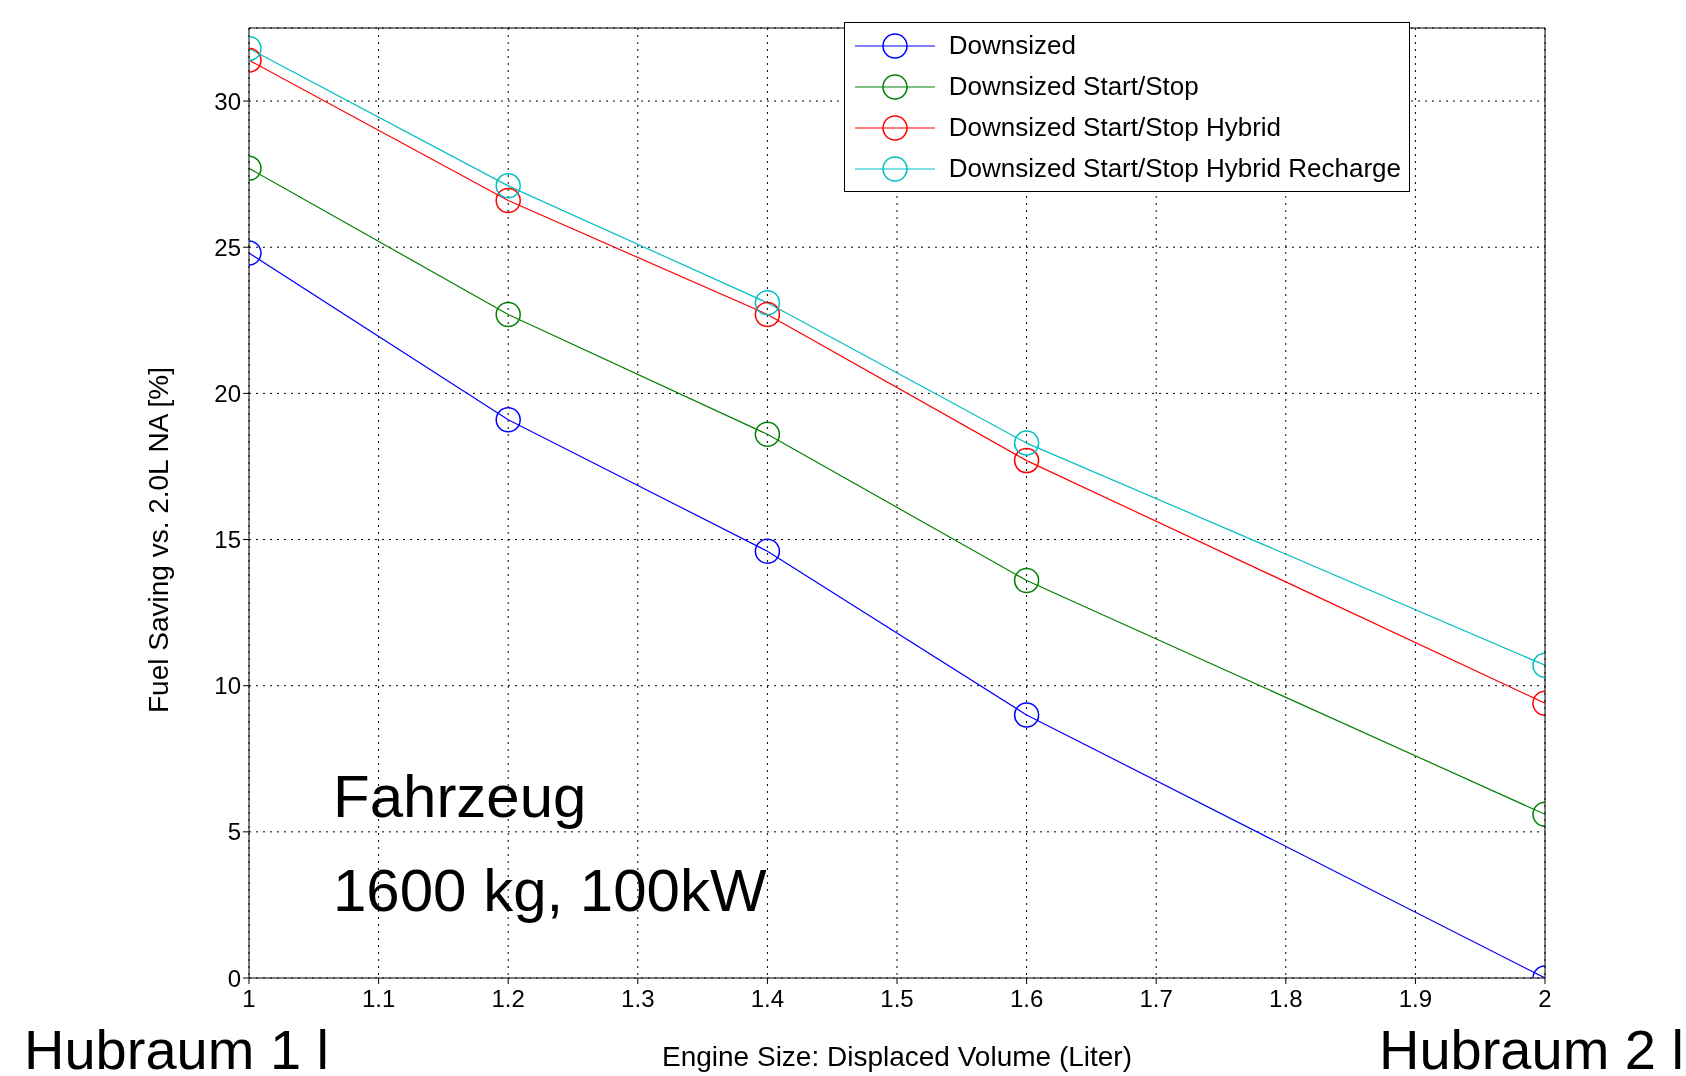 The image size is (1686, 1076). What do you see at coordinates (1415, 999) in the screenshot?
I see `x-tick-label: 1.9` at bounding box center [1415, 999].